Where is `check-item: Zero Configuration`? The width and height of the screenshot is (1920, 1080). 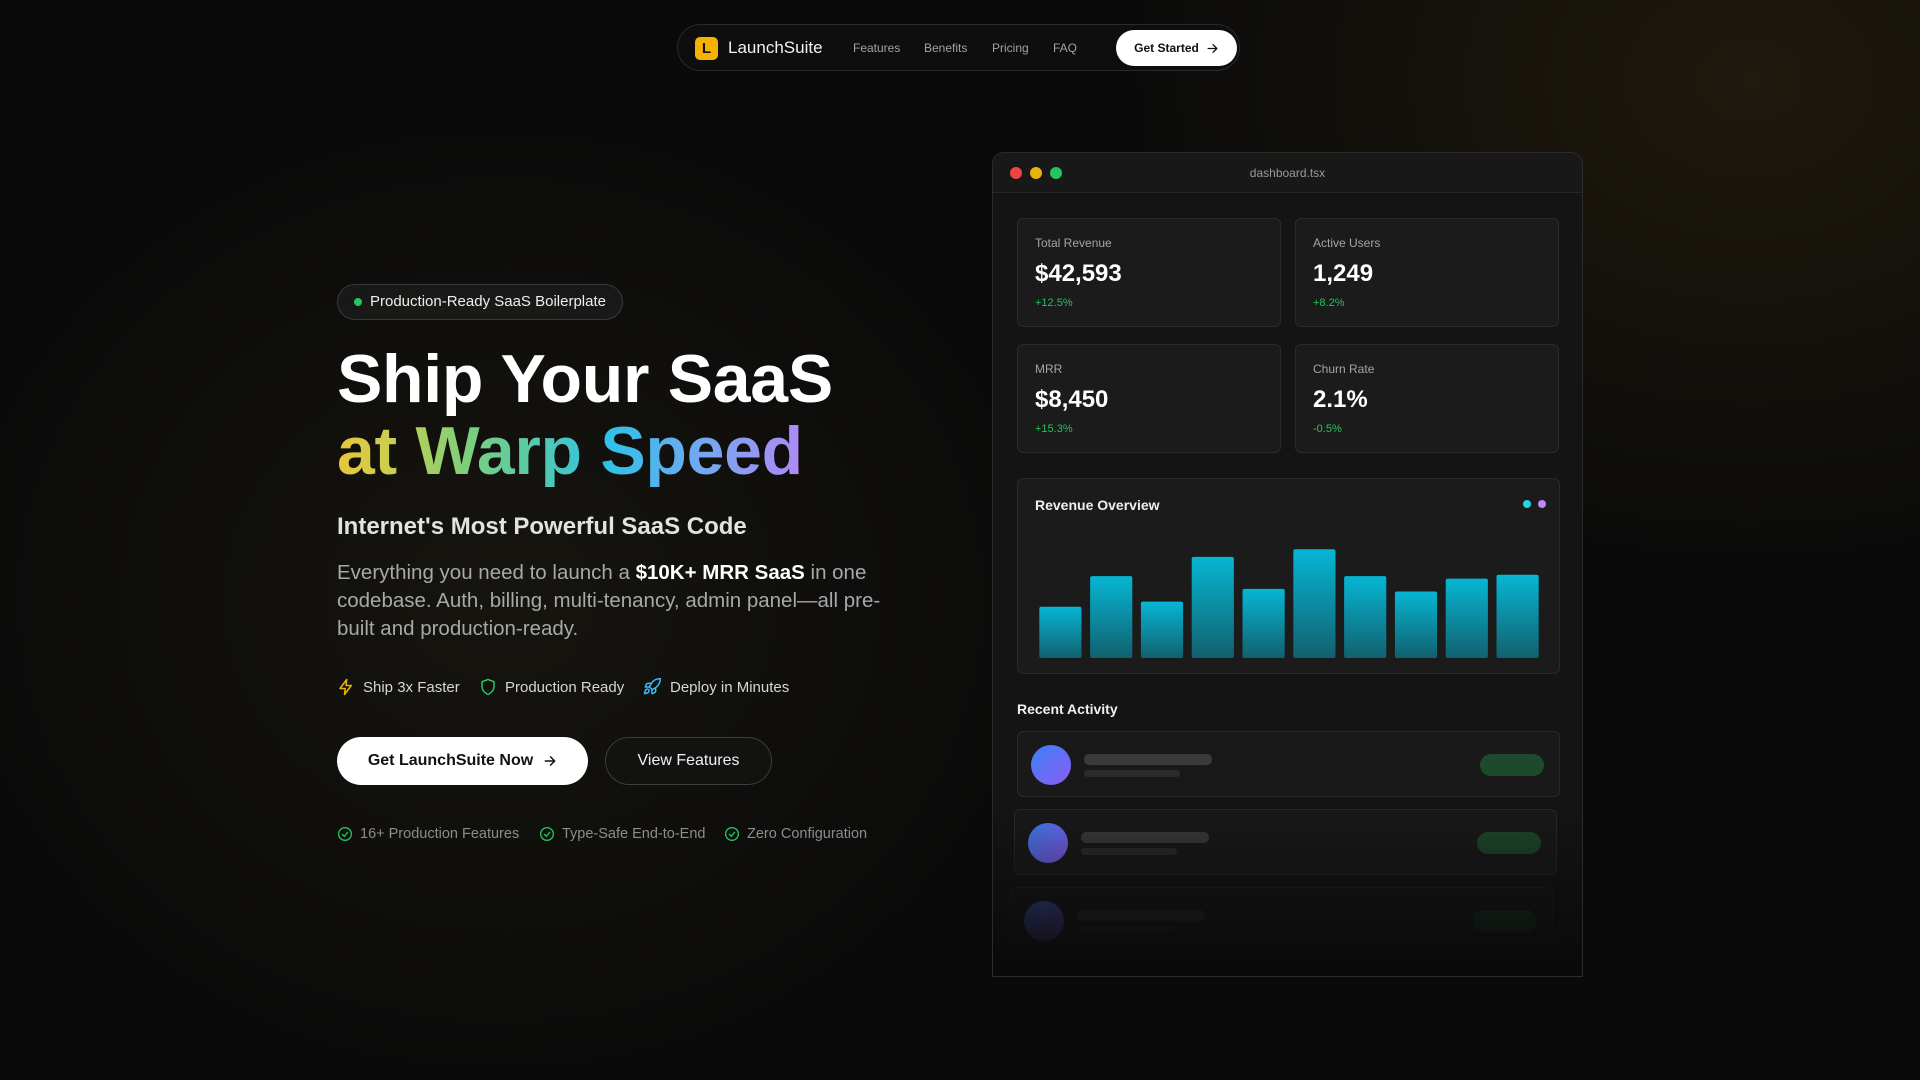
check-item: Zero Configuration is located at coordinates (795, 834).